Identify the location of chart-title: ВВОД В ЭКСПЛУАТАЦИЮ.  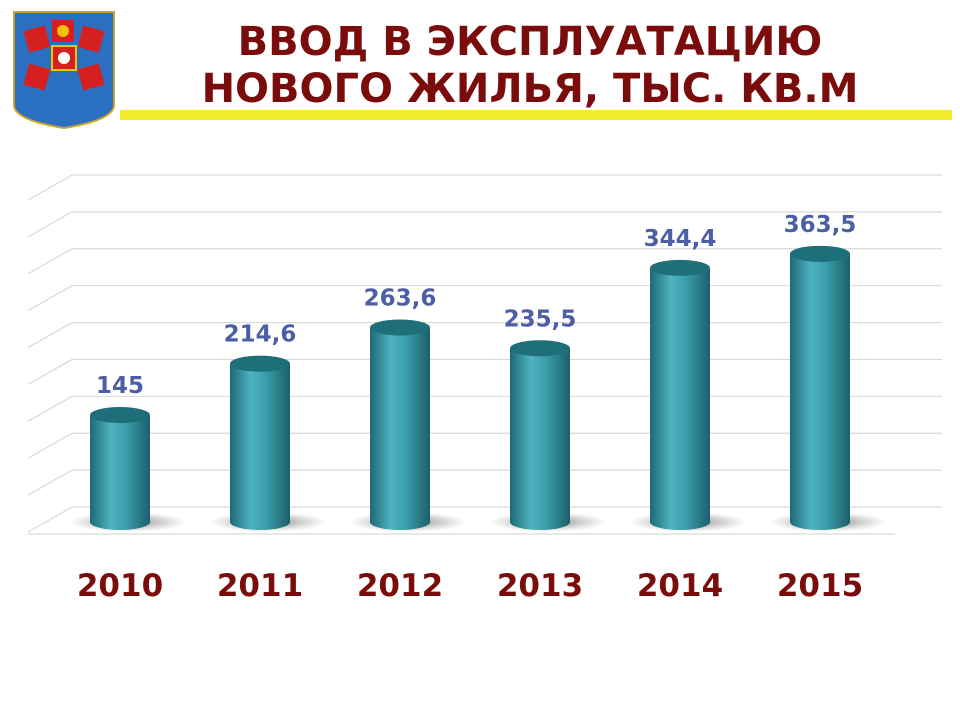
(530, 42).